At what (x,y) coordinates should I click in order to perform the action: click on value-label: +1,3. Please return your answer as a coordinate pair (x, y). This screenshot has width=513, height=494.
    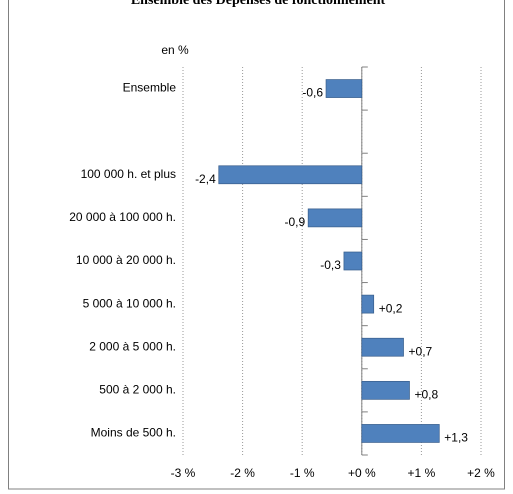
    Looking at the image, I should click on (456, 438).